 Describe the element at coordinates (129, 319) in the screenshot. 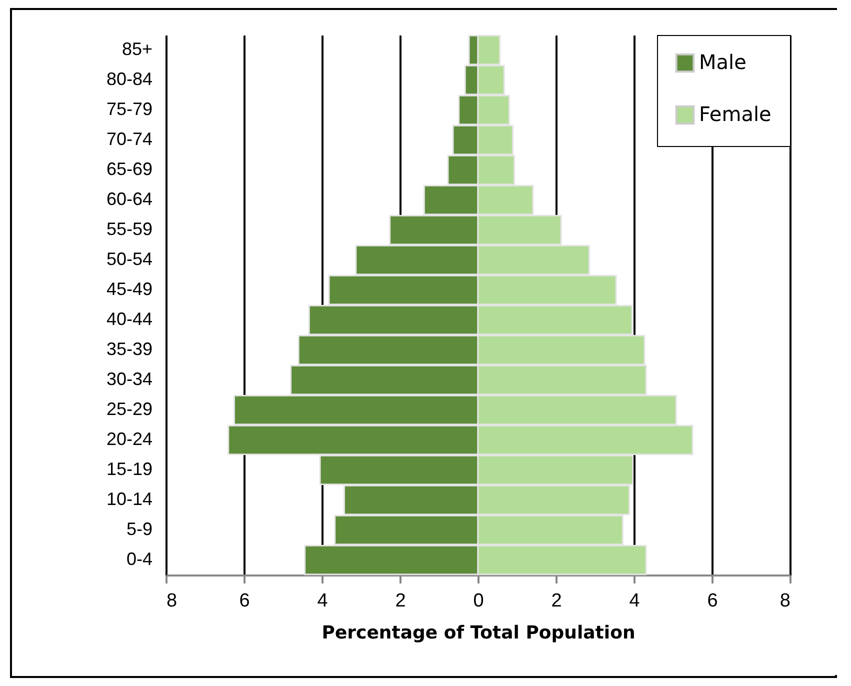

I see `y-tick-label: 40-44` at that location.